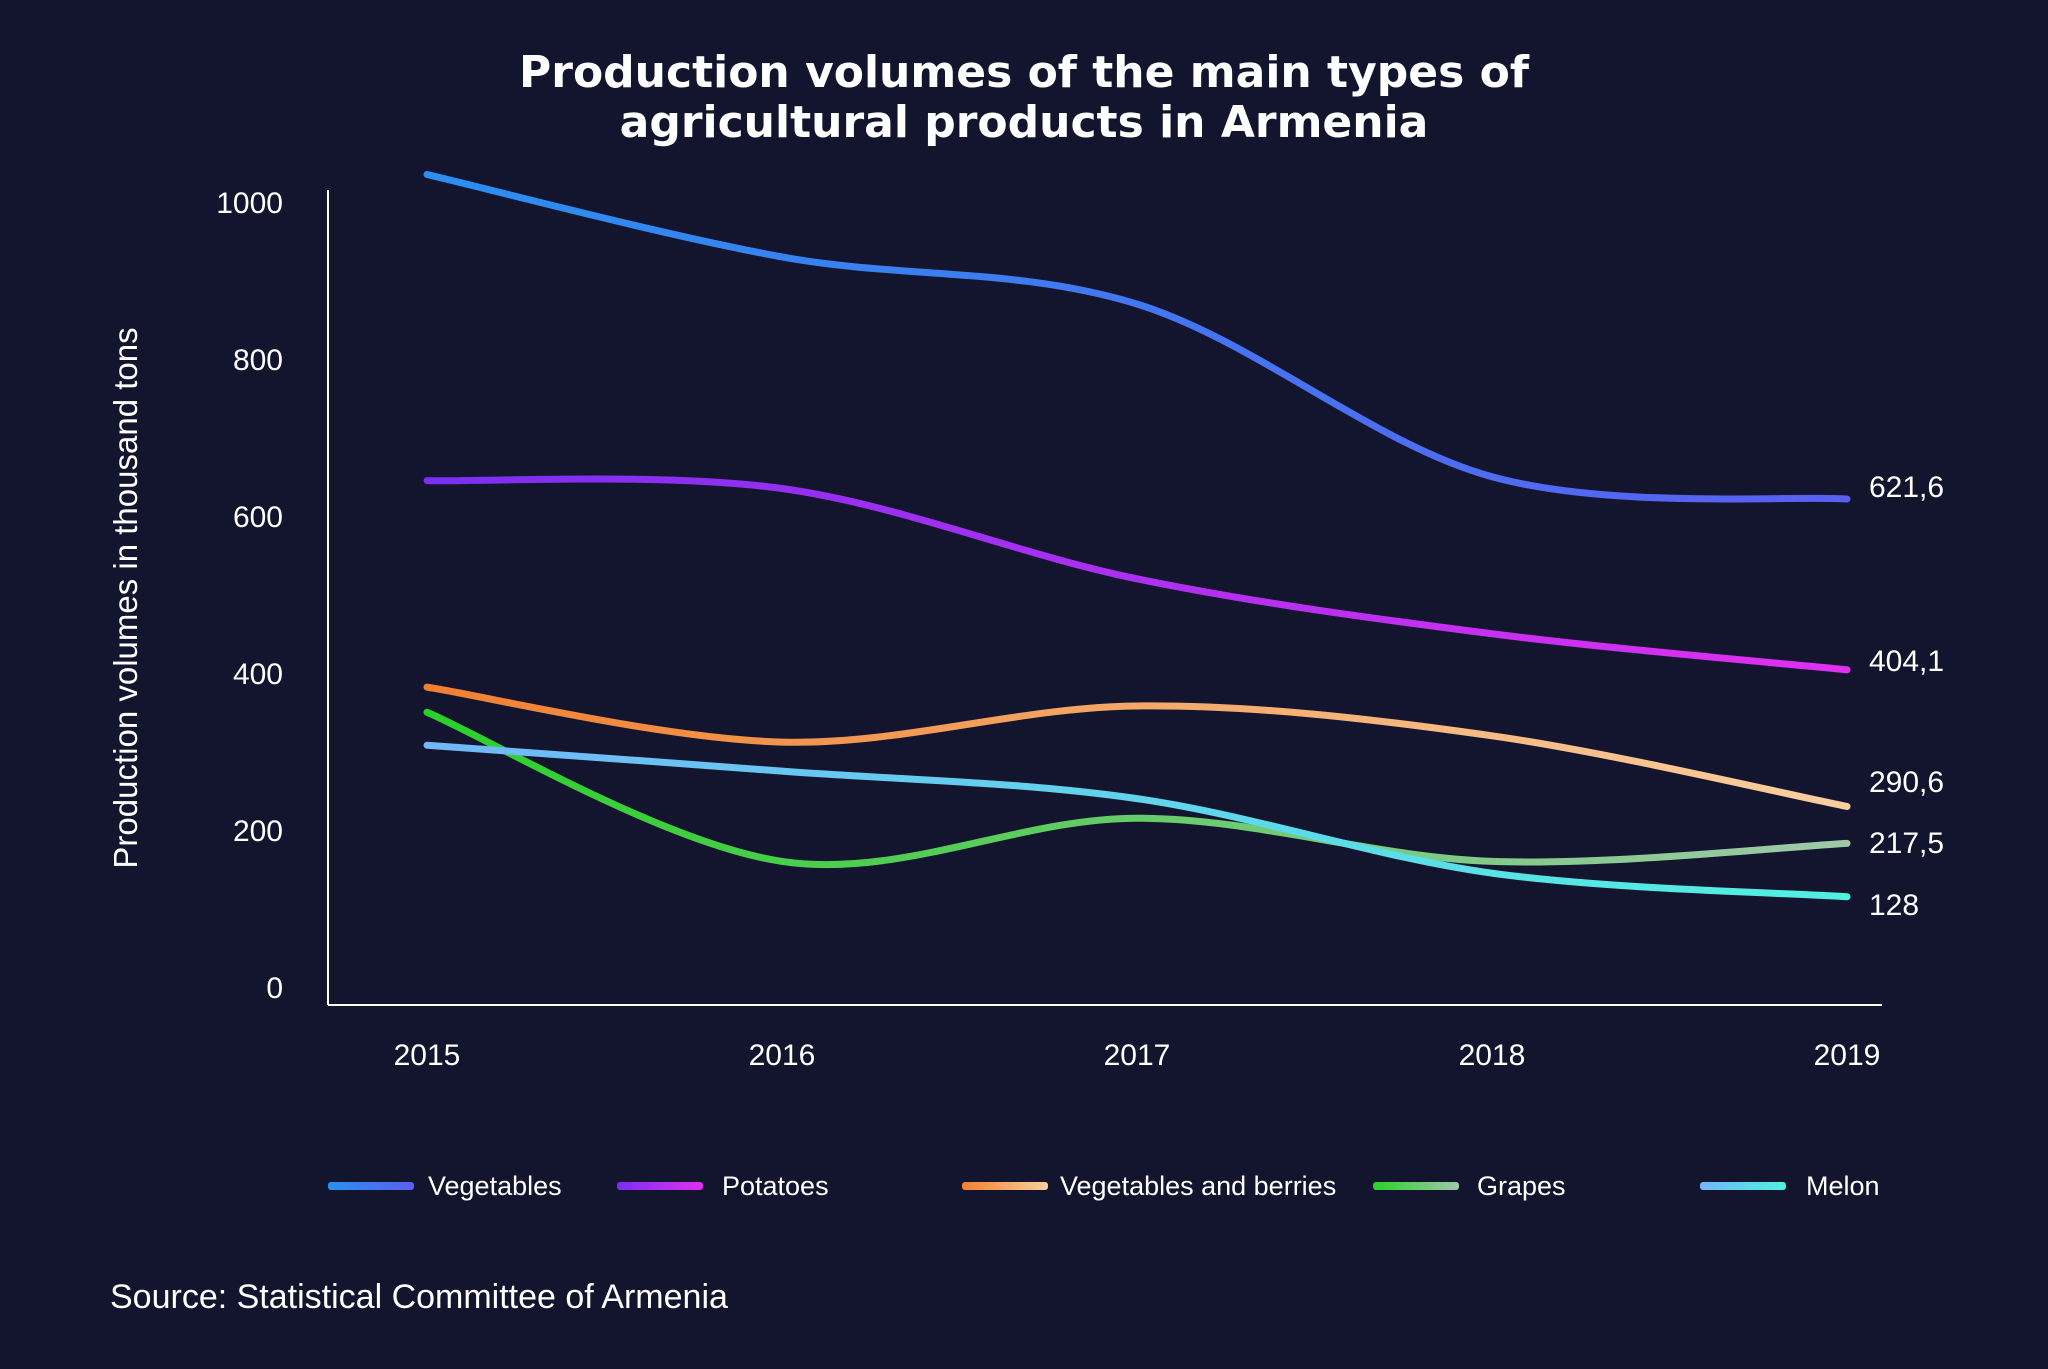  Describe the element at coordinates (775, 1186) in the screenshot. I see `legend-label: Potatoes` at that location.